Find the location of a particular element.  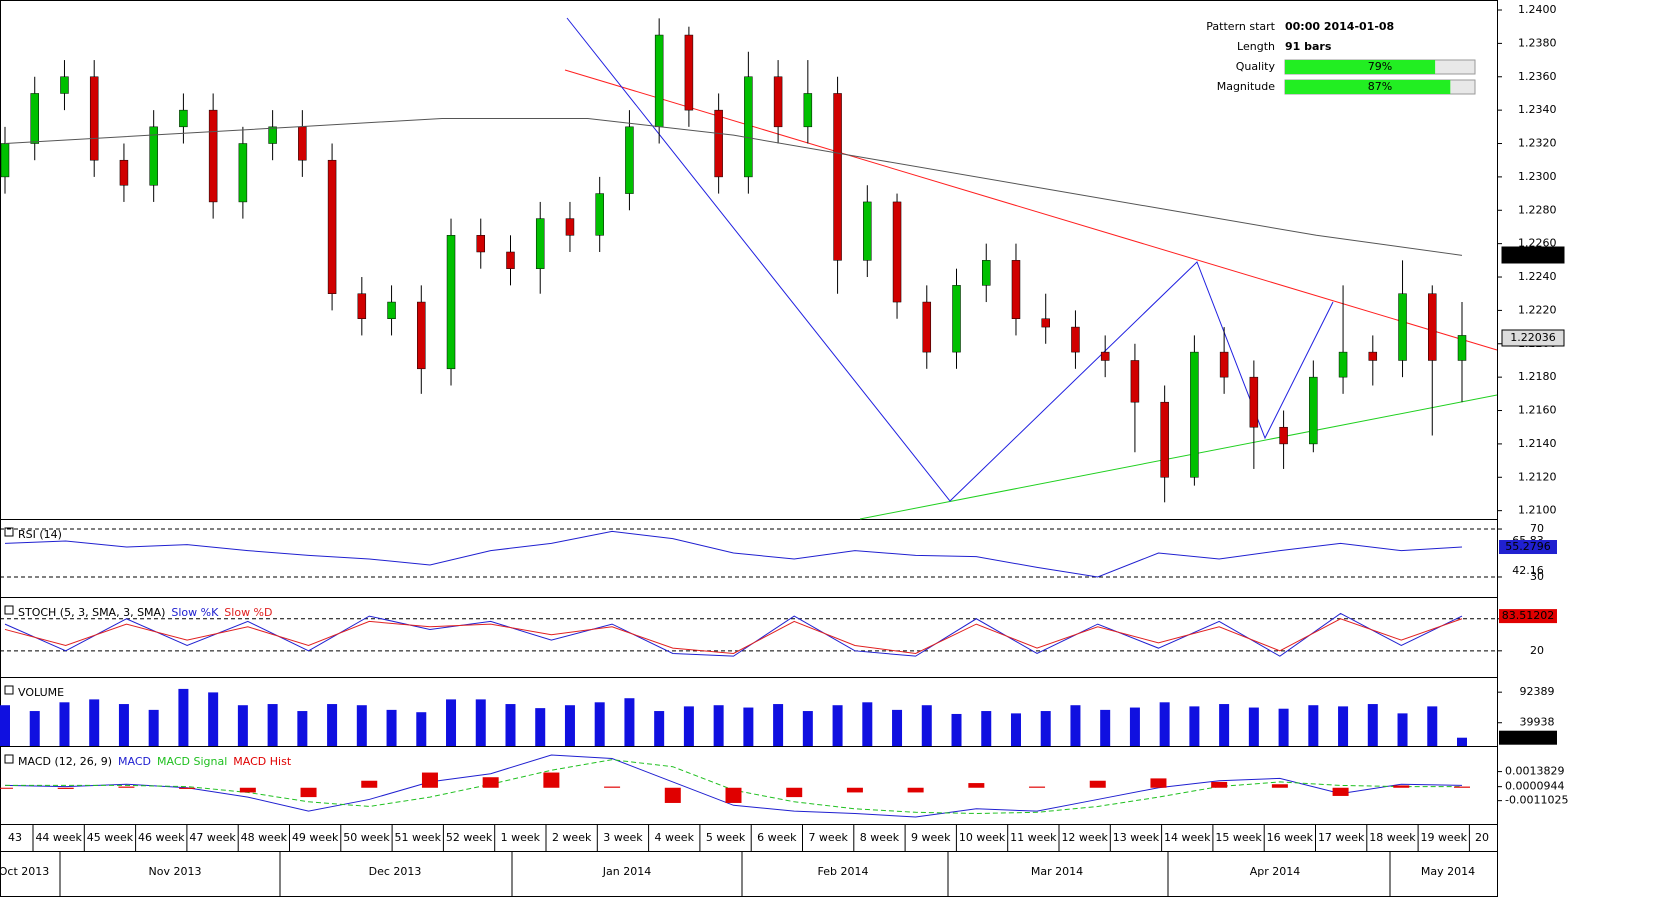

y-tick-label: 20 is located at coordinates (1537, 650).